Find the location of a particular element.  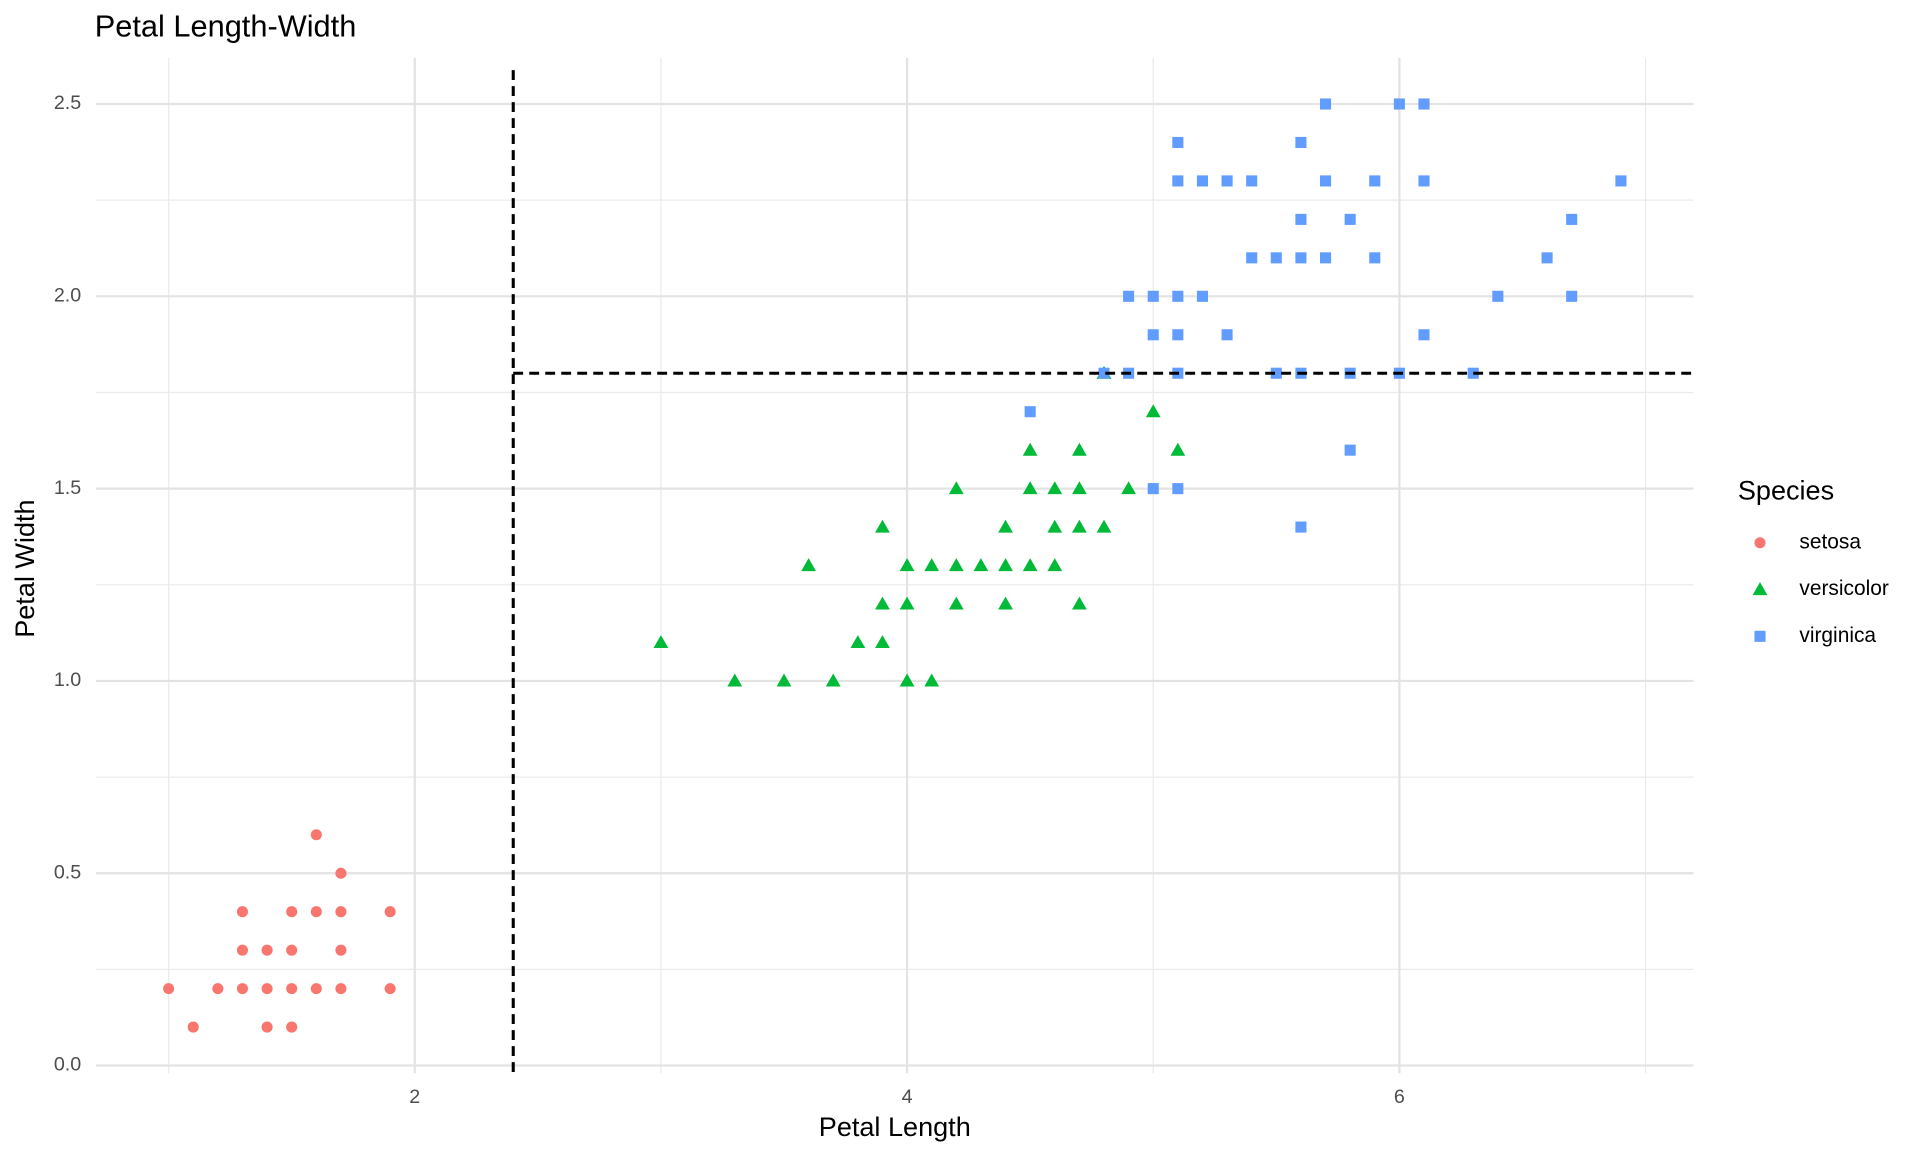

legend-label: virginica is located at coordinates (1837, 635).